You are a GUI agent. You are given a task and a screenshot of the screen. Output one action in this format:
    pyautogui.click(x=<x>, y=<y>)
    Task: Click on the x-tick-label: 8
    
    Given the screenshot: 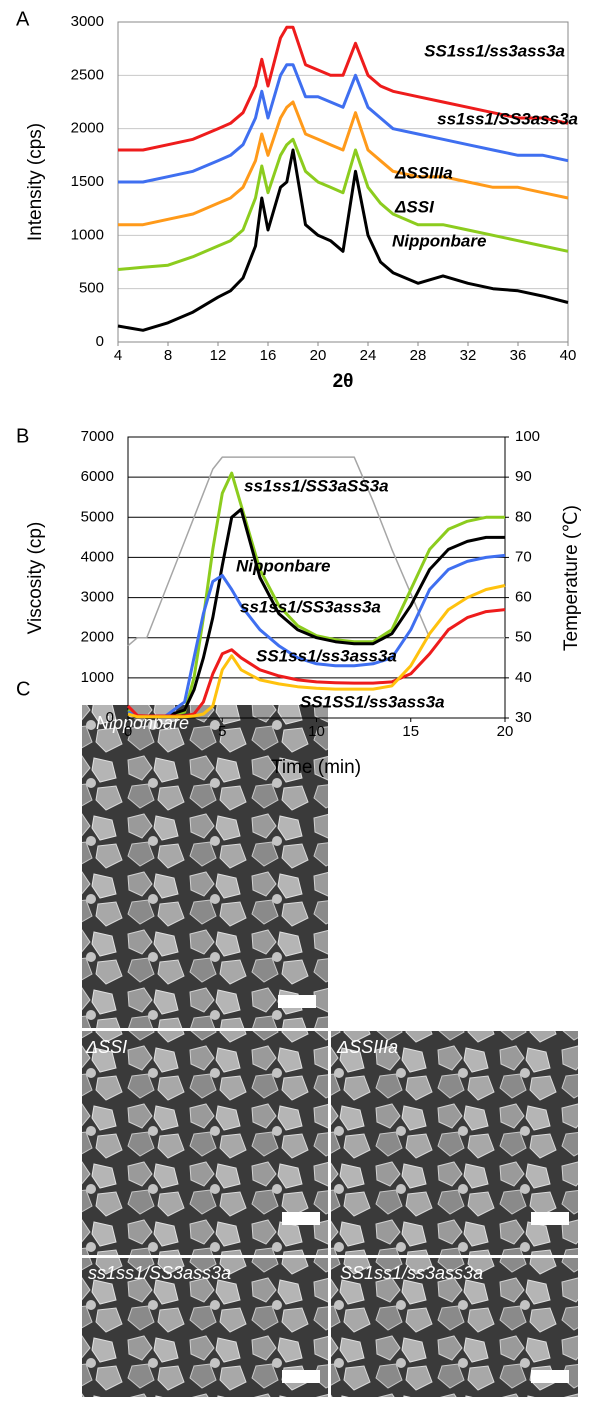 What is the action you would take?
    pyautogui.click(x=168, y=355)
    